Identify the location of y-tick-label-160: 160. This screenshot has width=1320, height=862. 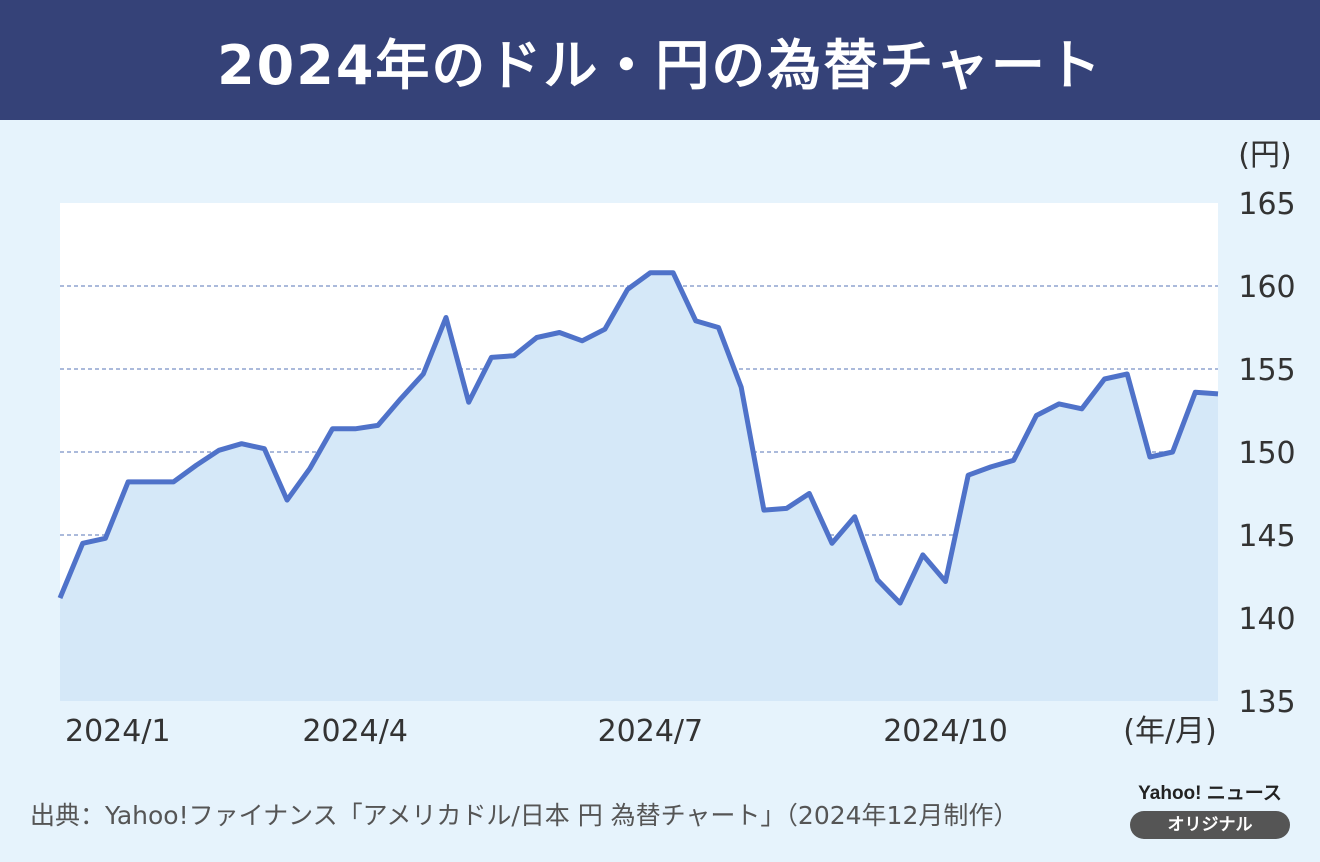
(1266, 287).